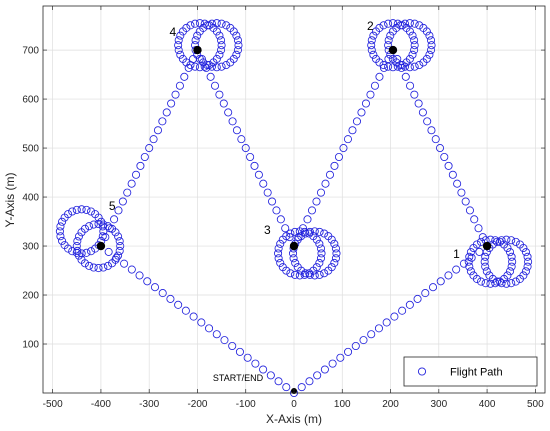 The image size is (550, 431). What do you see at coordinates (246, 404) in the screenshot?
I see `x-tick-label: -100` at bounding box center [246, 404].